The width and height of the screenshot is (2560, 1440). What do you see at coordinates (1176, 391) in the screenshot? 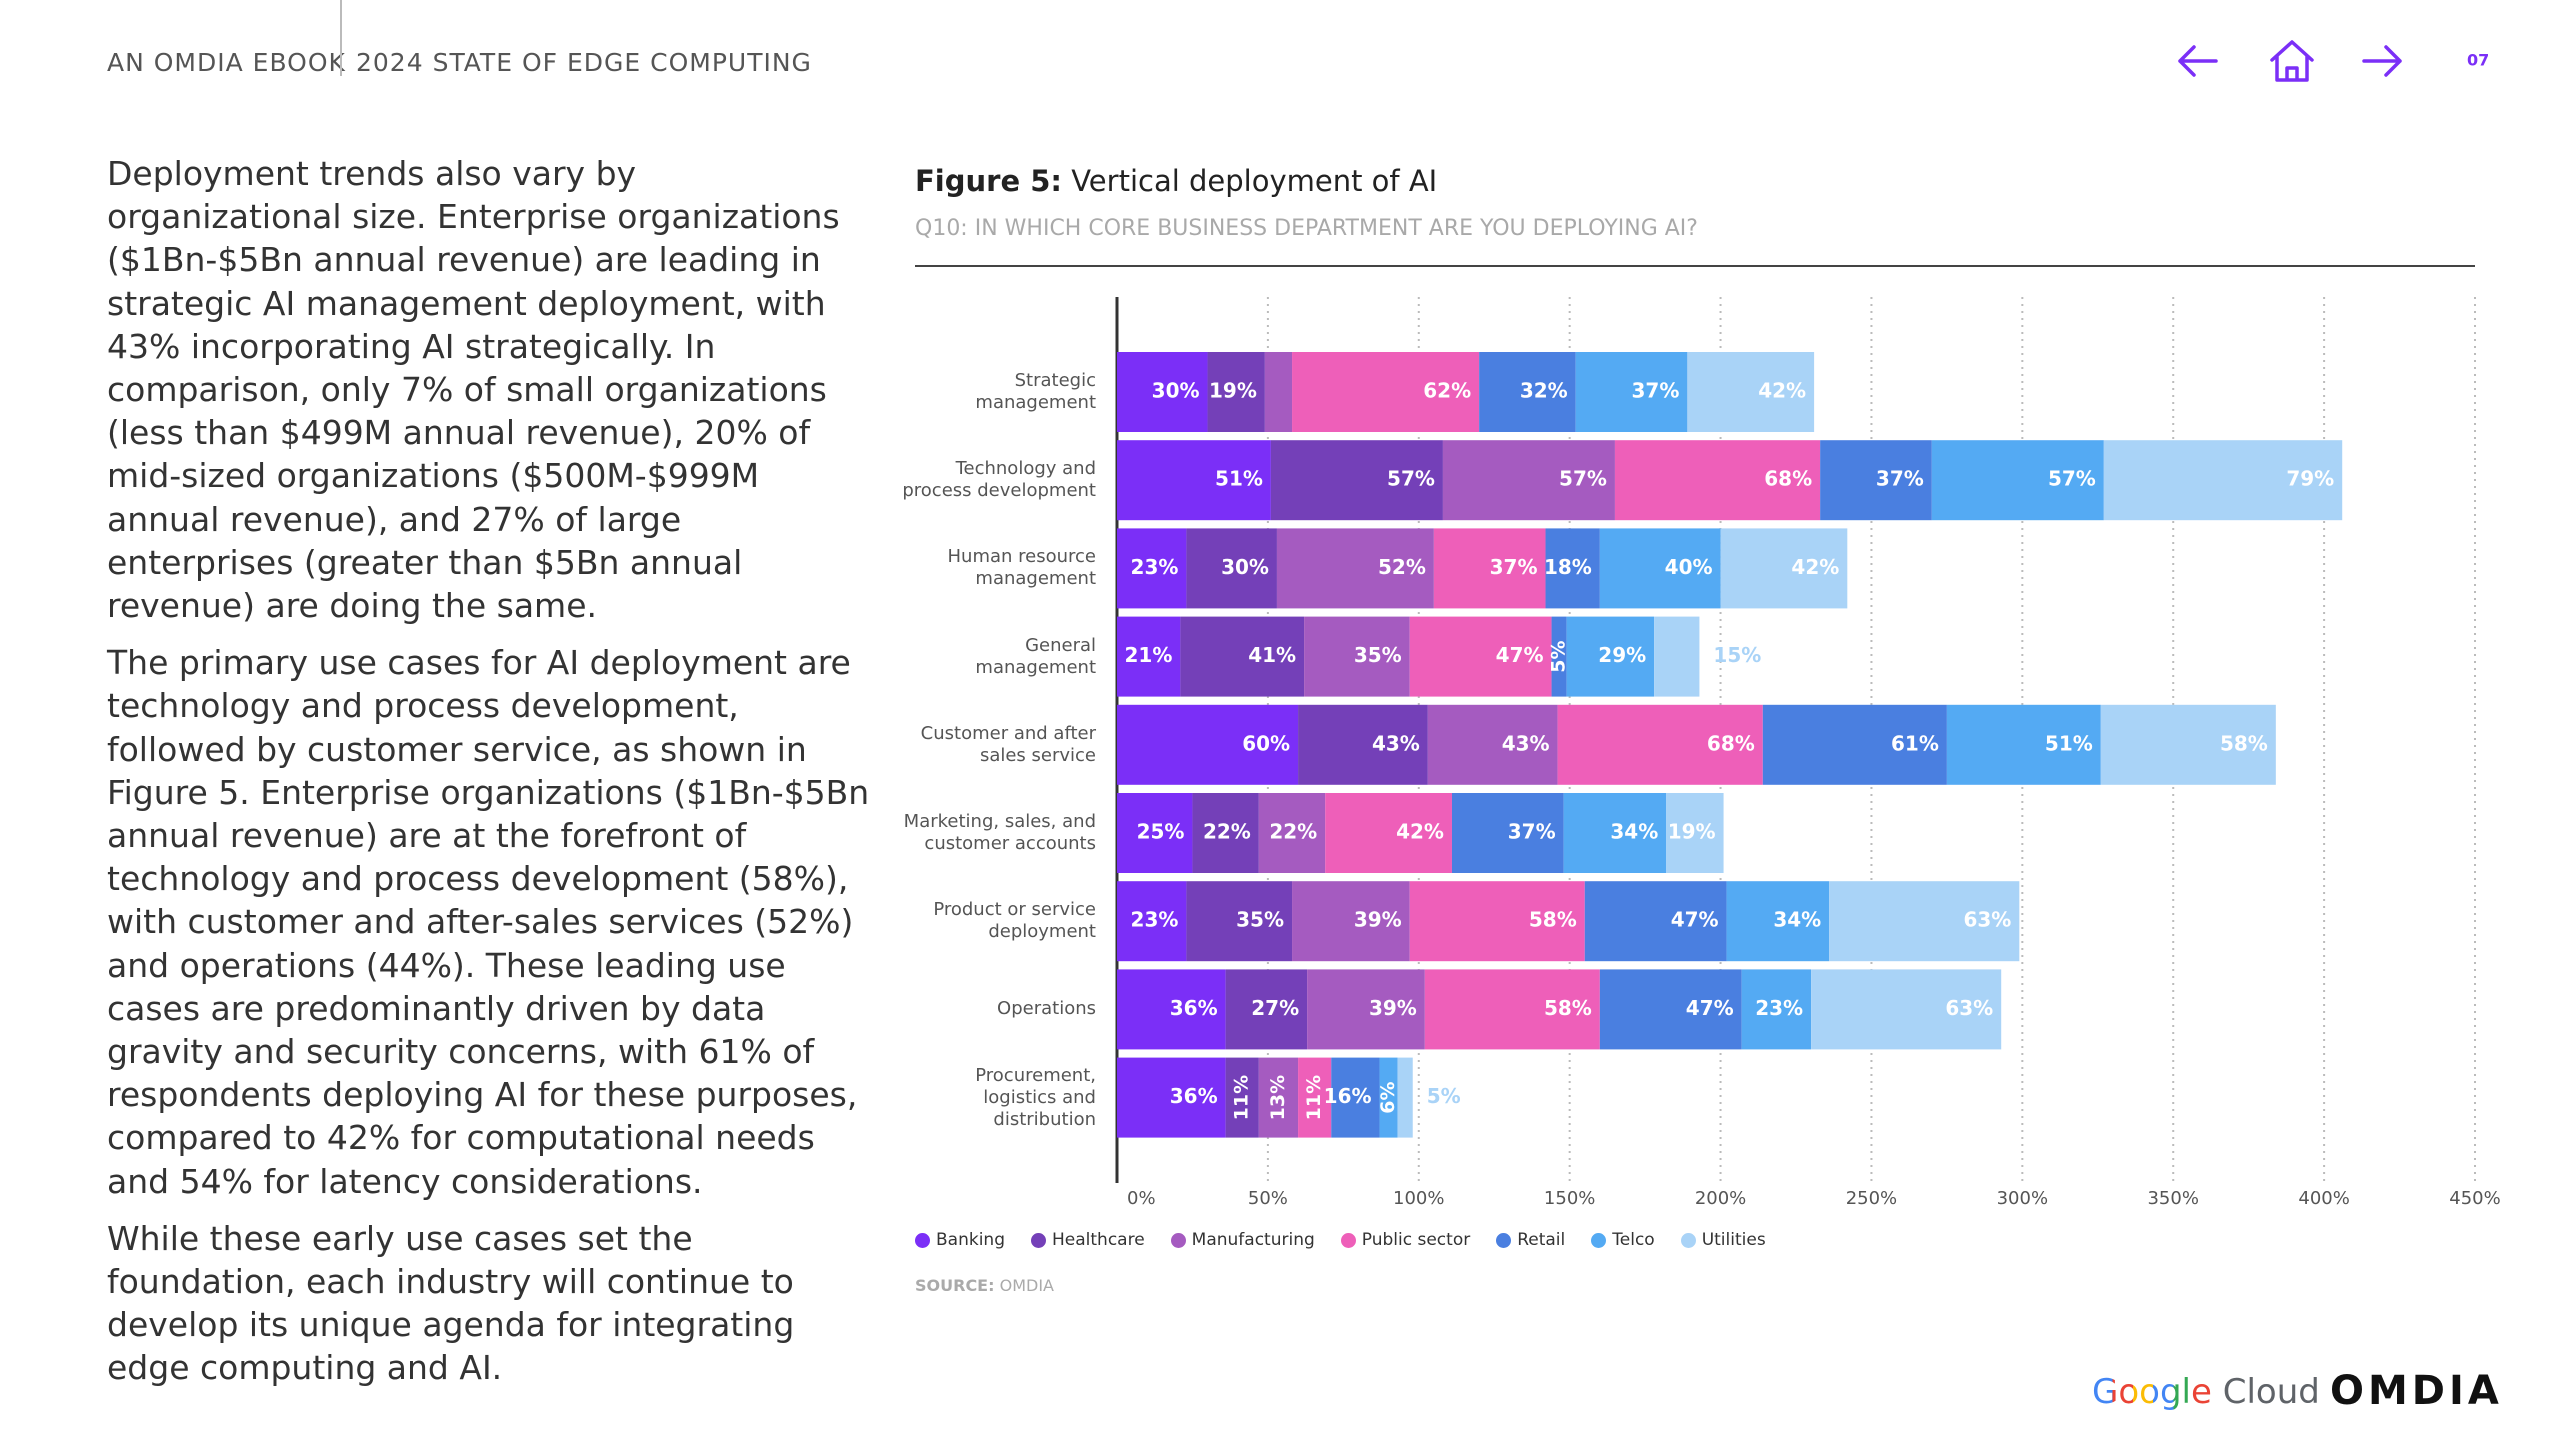
I see `value-label: 30%` at bounding box center [1176, 391].